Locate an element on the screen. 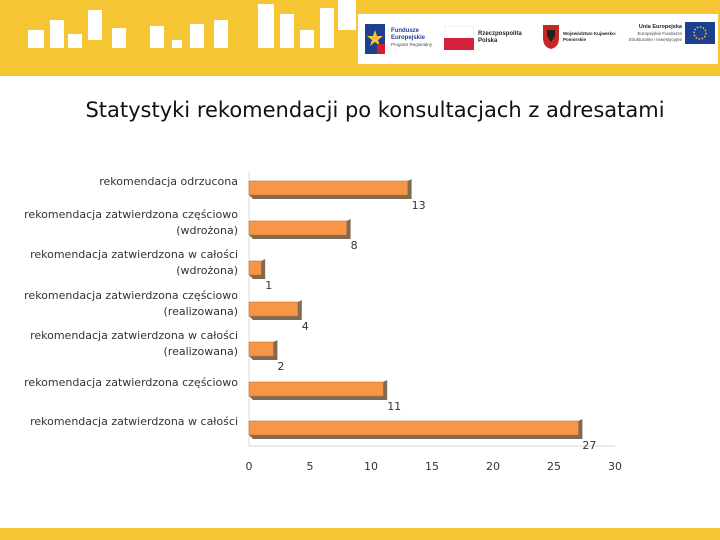 This screenshot has width=720, height=540. data-label: 13 is located at coordinates (419, 205).